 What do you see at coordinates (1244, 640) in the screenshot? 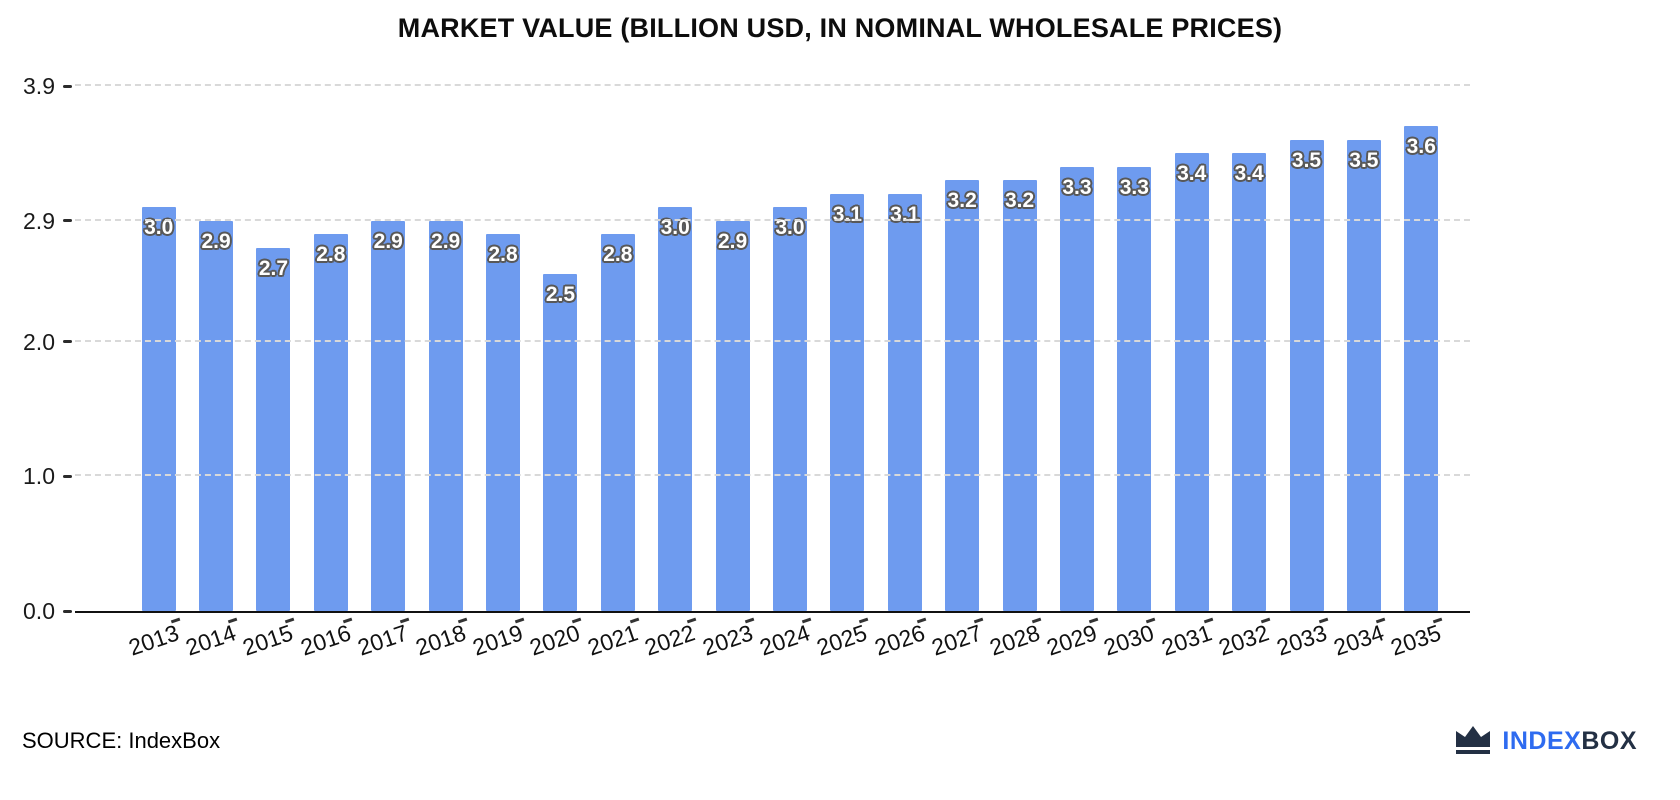
I see `x-tick-label: 2032` at bounding box center [1244, 640].